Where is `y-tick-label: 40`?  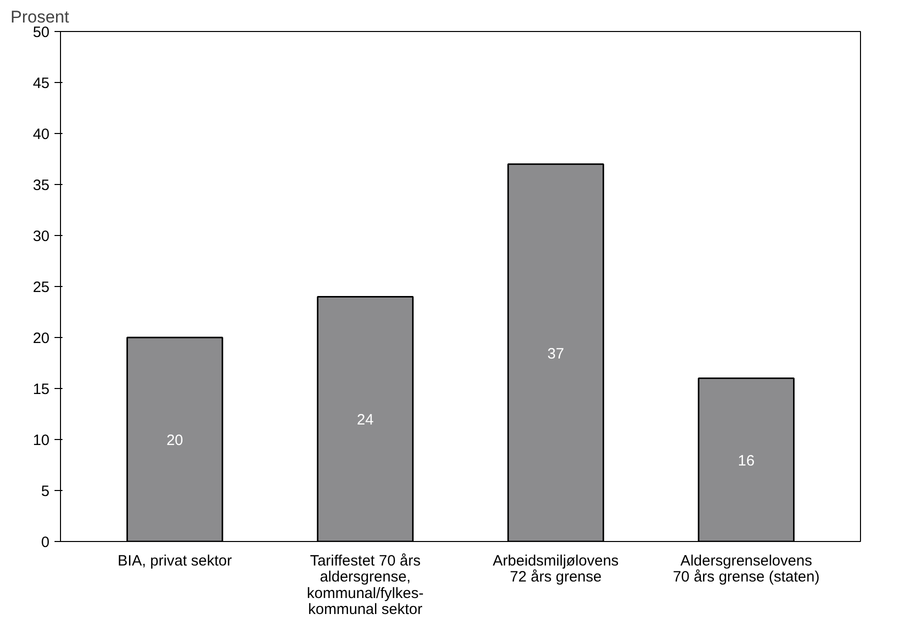 y-tick-label: 40 is located at coordinates (41, 134).